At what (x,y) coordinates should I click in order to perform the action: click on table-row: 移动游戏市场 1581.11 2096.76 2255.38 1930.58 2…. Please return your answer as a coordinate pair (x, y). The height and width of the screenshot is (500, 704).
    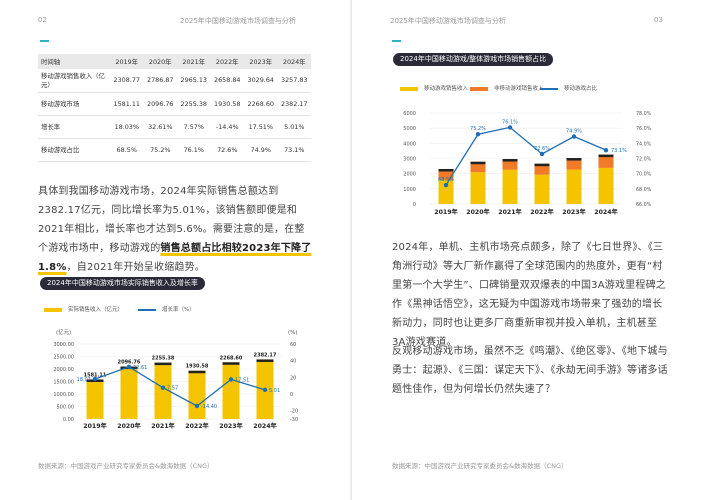
    Looking at the image, I should click on (174, 104).